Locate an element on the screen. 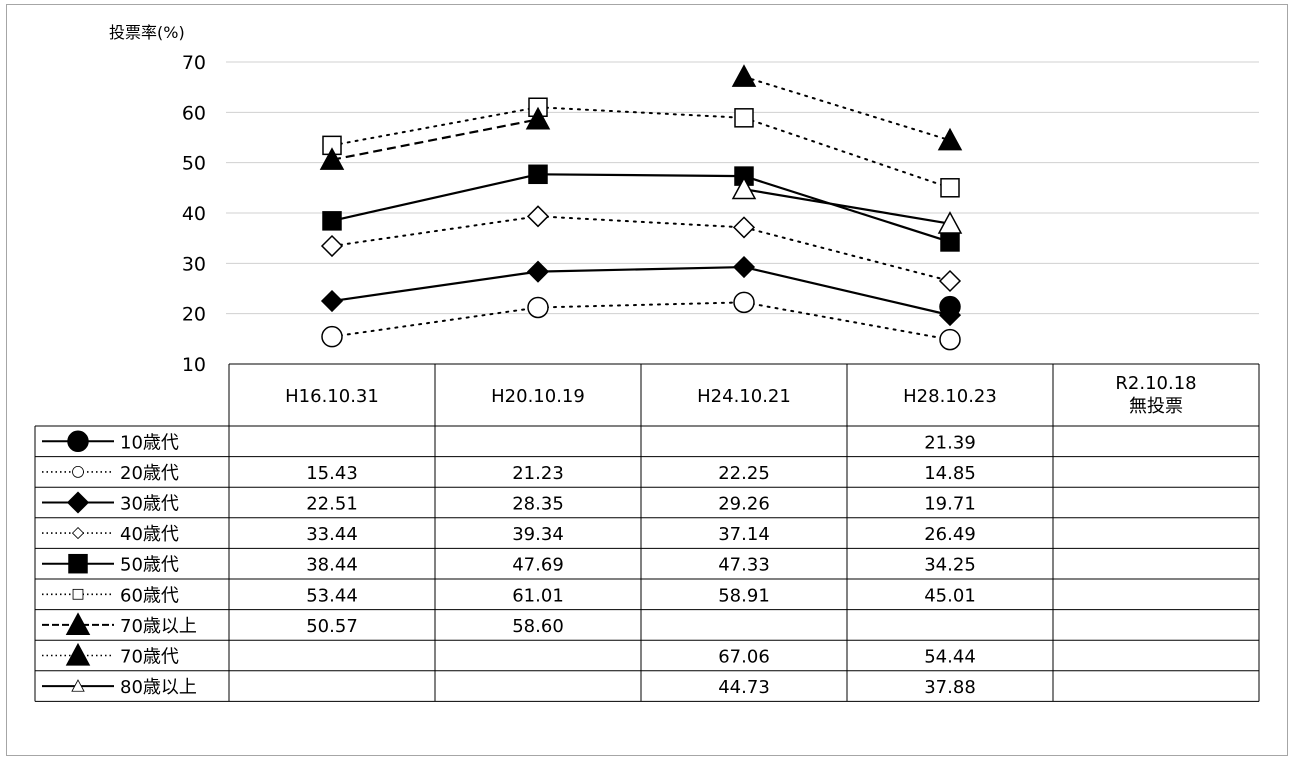  legend-label: 10歳代 is located at coordinates (149, 442).